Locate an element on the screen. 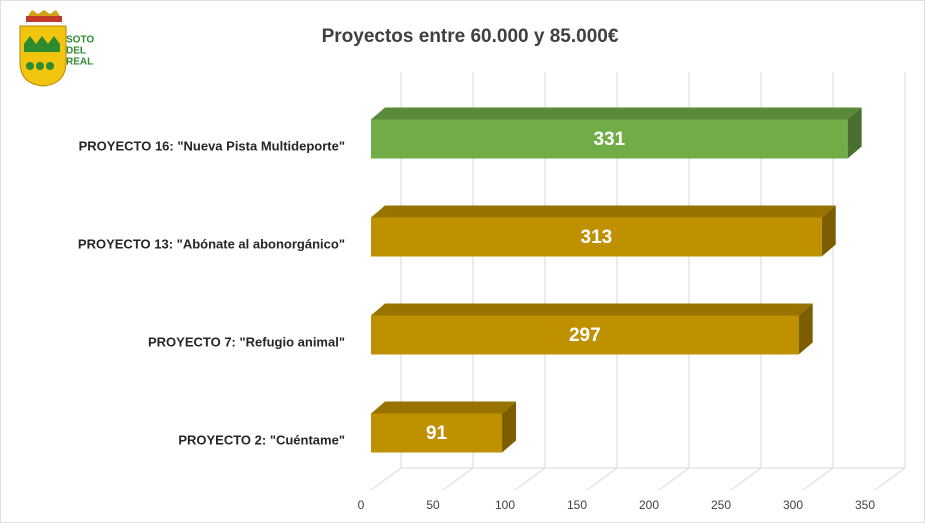 This screenshot has height=523, width=925. x-tick-label: 250 is located at coordinates (721, 505).